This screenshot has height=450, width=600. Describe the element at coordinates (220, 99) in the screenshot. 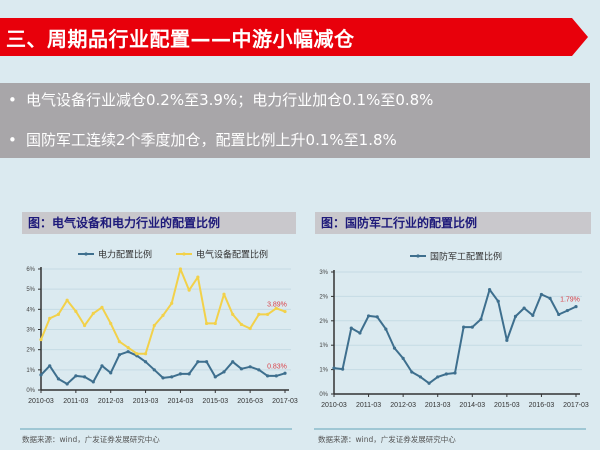

I see `bullet-item: • 电气设备行业减仓0.2%至3.9%；电力行业加仓0.1%至0.8%` at that location.